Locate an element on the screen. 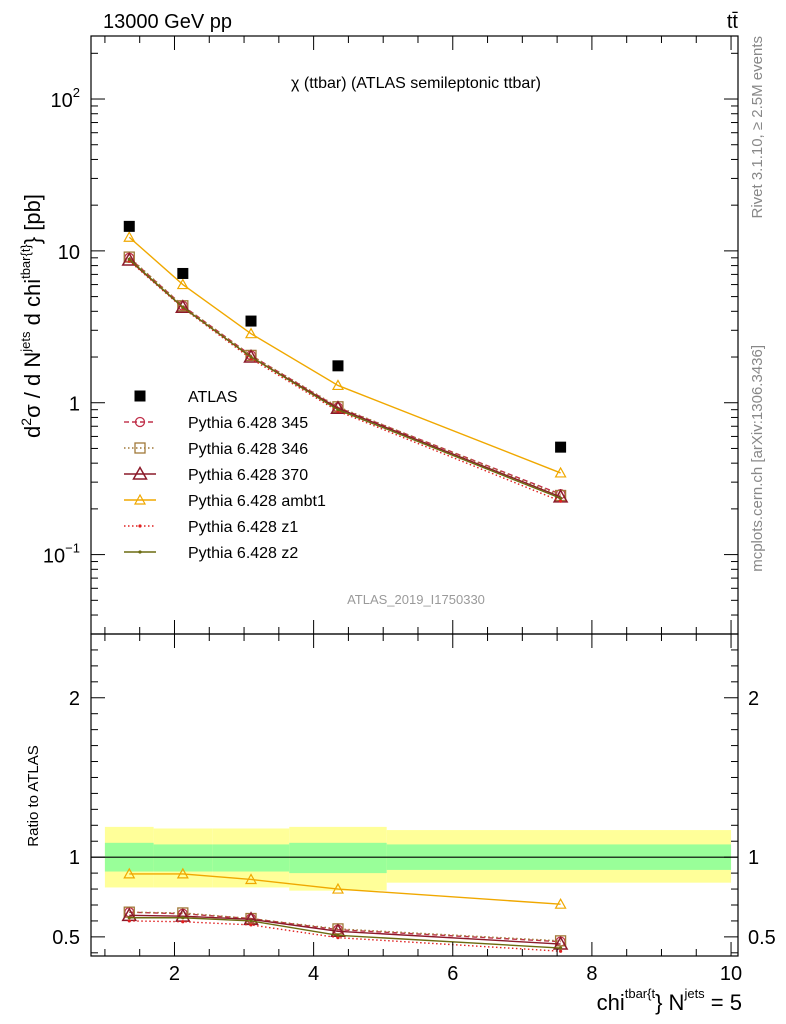 This screenshot has height=1024, width=786. analysis-watermark: ATLAS_2019_I1750330 is located at coordinates (416, 599).